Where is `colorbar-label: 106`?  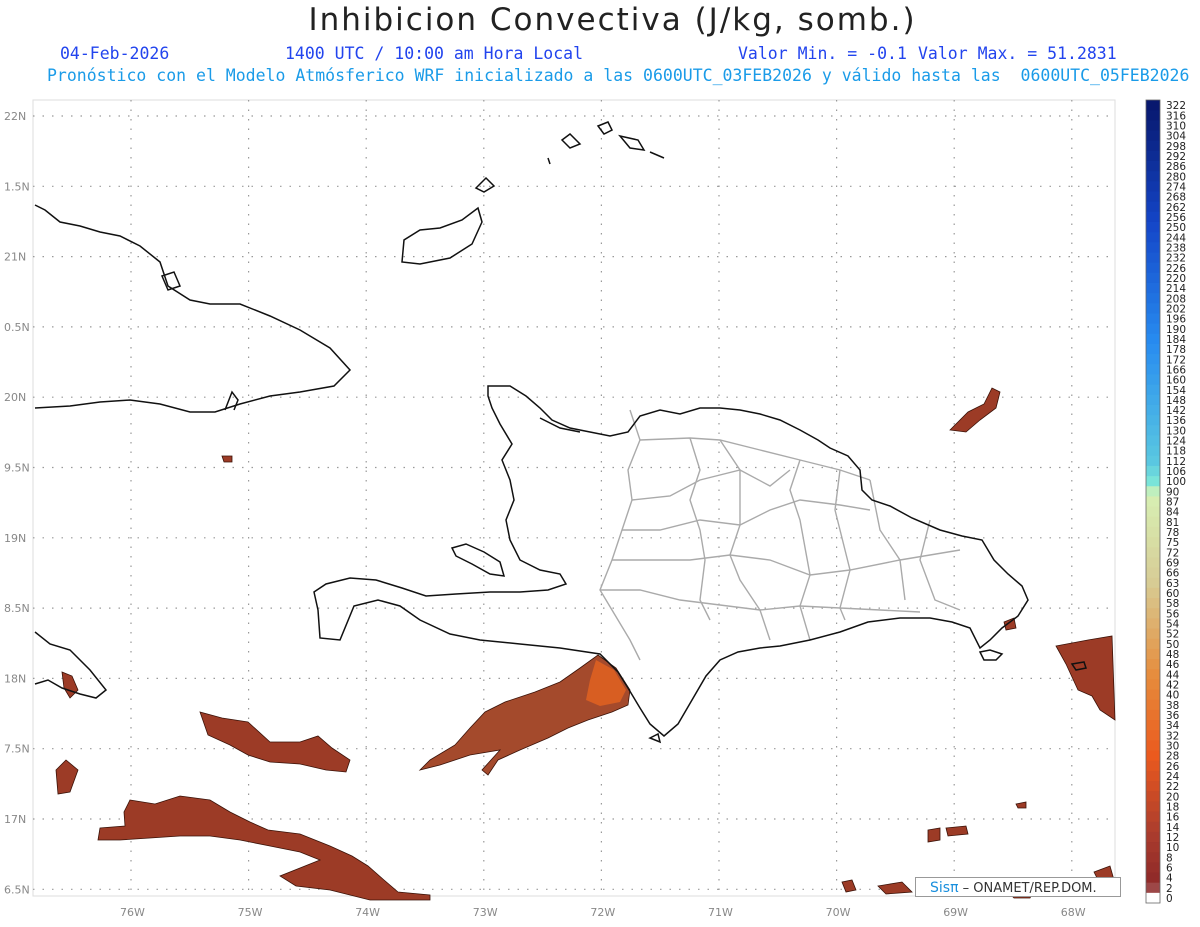
colorbar-label: 106 is located at coordinates (1176, 472).